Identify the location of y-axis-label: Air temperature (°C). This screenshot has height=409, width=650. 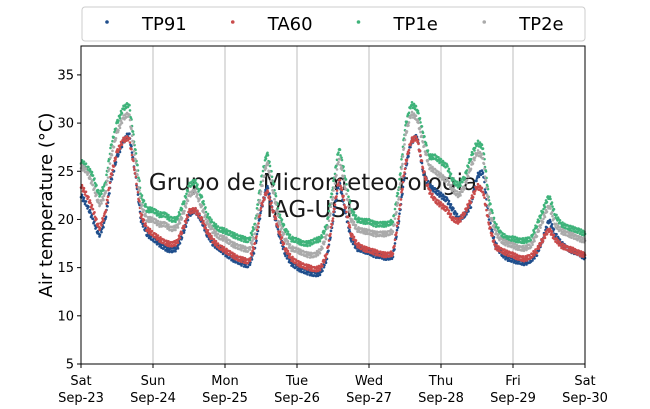
(46, 205).